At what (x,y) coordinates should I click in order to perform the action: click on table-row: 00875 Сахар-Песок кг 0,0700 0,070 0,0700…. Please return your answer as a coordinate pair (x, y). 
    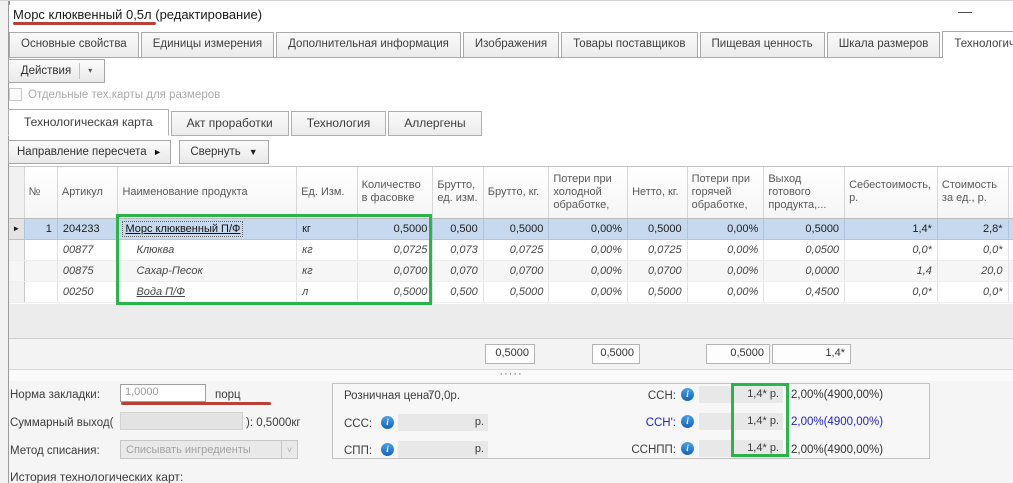
    Looking at the image, I should click on (511, 271).